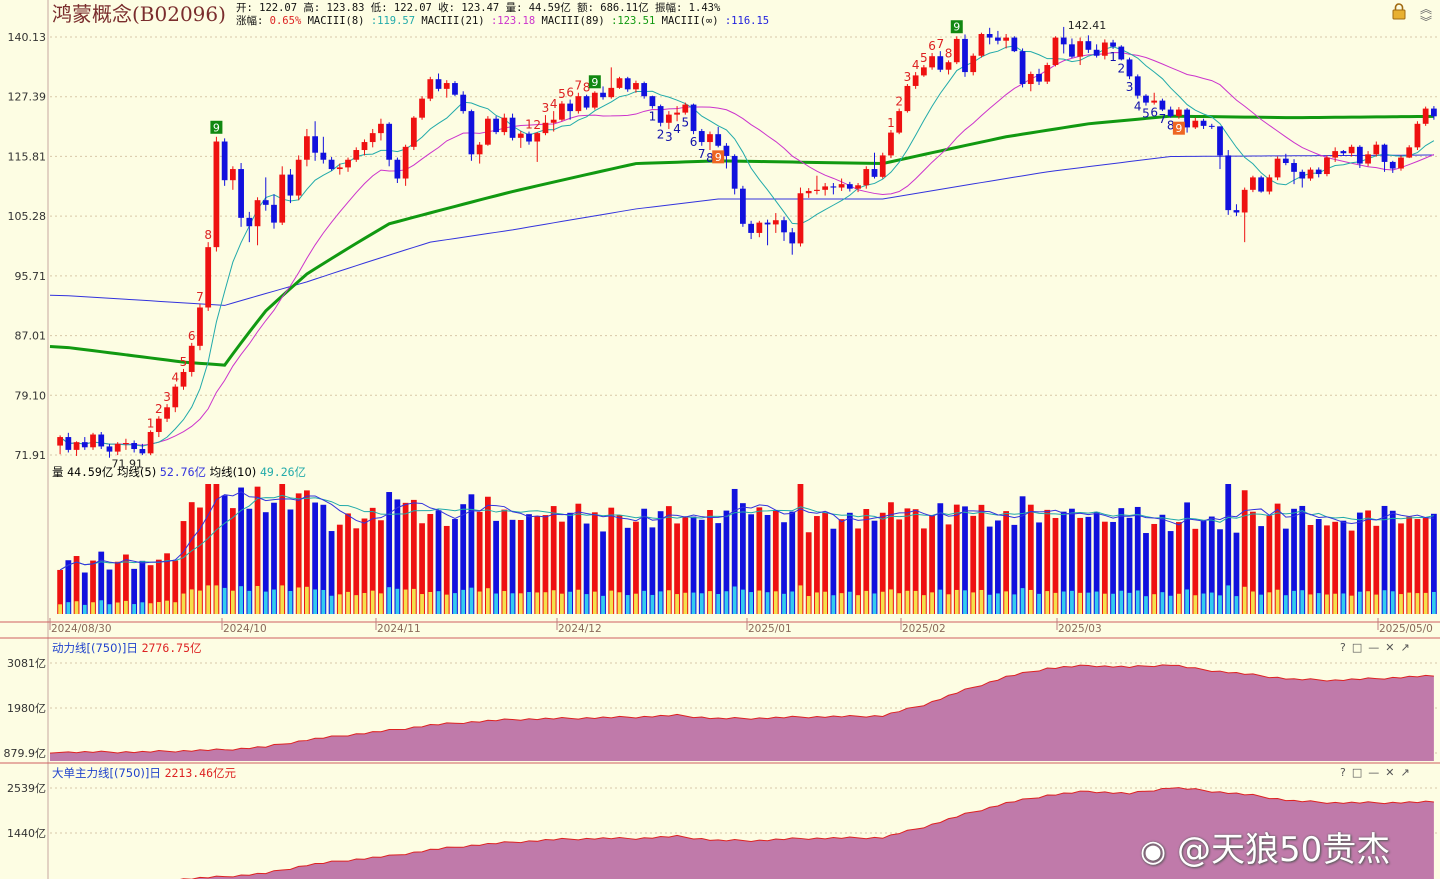 This screenshot has width=1440, height=879. What do you see at coordinates (151, 423) in the screenshot?
I see `td-sequence-up-label: 1` at bounding box center [151, 423].